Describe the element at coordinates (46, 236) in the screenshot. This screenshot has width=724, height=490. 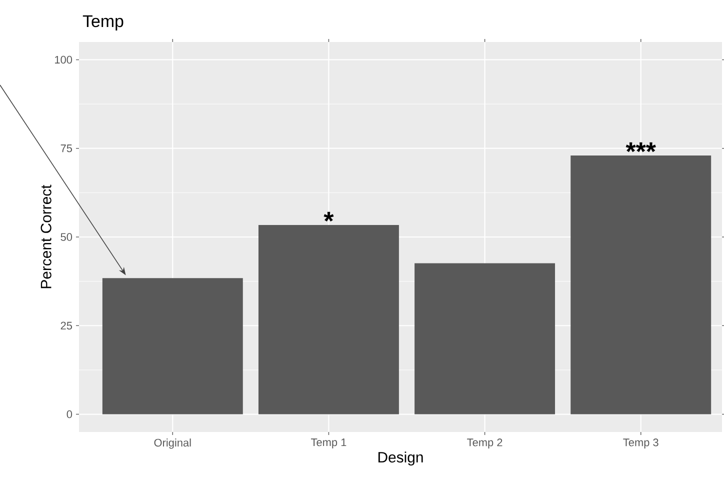
I see `y-axis-title: Percent Correct` at that location.